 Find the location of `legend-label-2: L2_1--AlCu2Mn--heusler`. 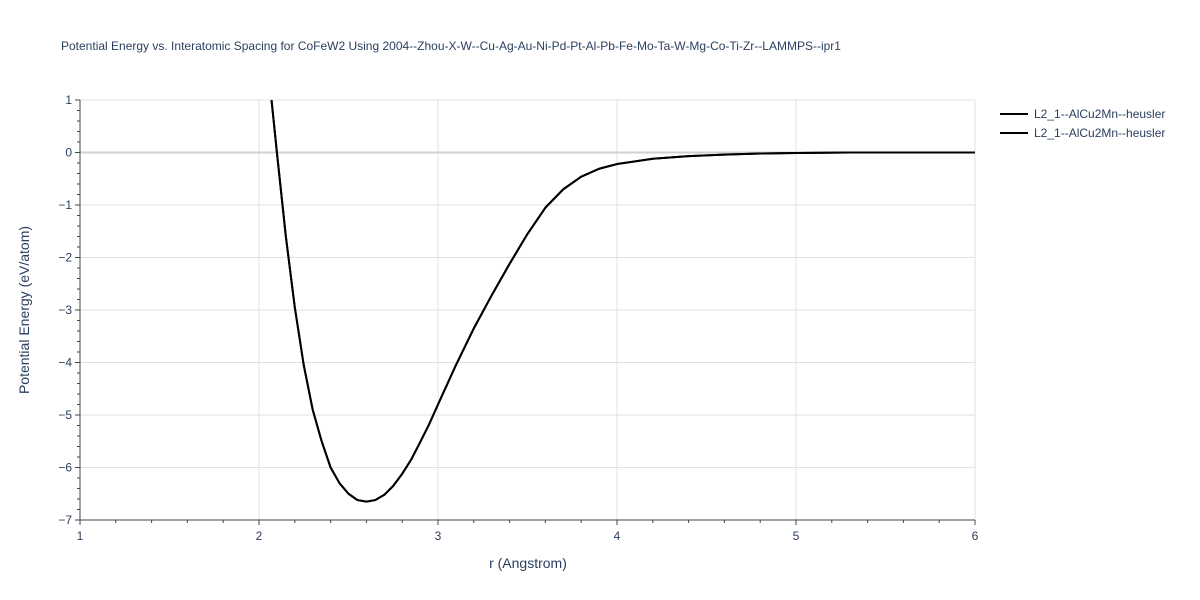

legend-label-2: L2_1--AlCu2Mn--heusler is located at coordinates (1099, 133).